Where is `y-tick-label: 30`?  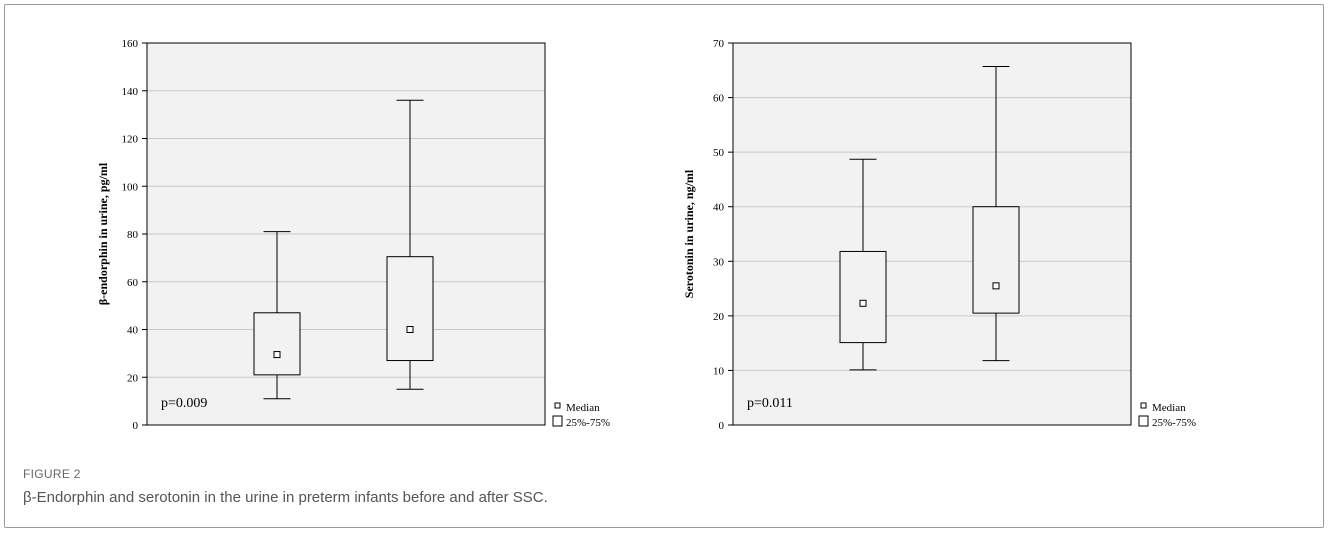
y-tick-label: 30 is located at coordinates (719, 262).